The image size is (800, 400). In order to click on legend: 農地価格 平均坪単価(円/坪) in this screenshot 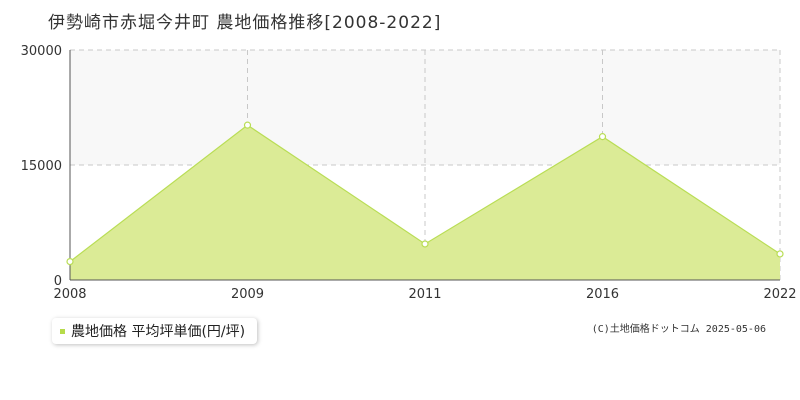, I will do `click(154, 331)`.